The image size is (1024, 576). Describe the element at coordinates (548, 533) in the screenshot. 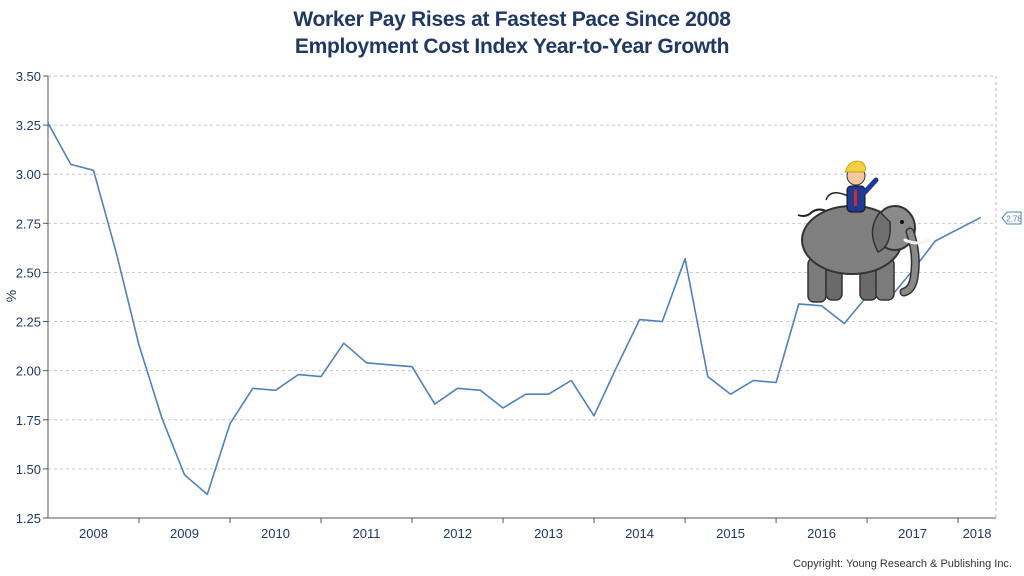

I see `x-tick-label: 2013` at that location.